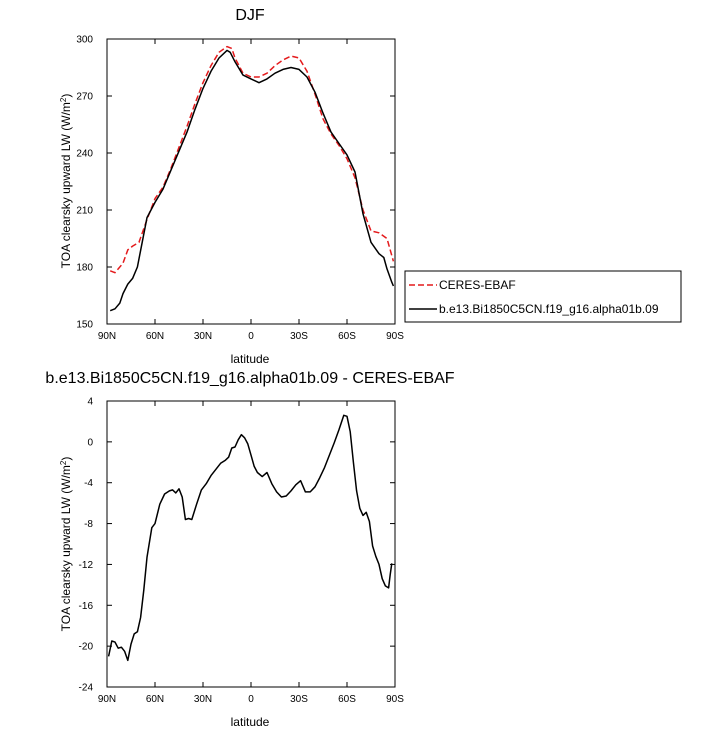 The image size is (728, 741). I want to click on y-tick-label: -4, so click(88, 483).